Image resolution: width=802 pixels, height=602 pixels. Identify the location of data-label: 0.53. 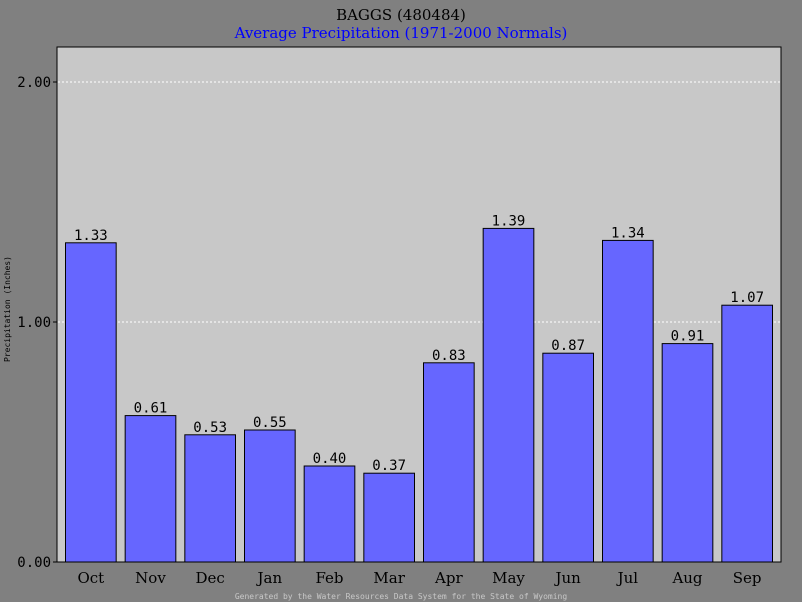
(210, 428).